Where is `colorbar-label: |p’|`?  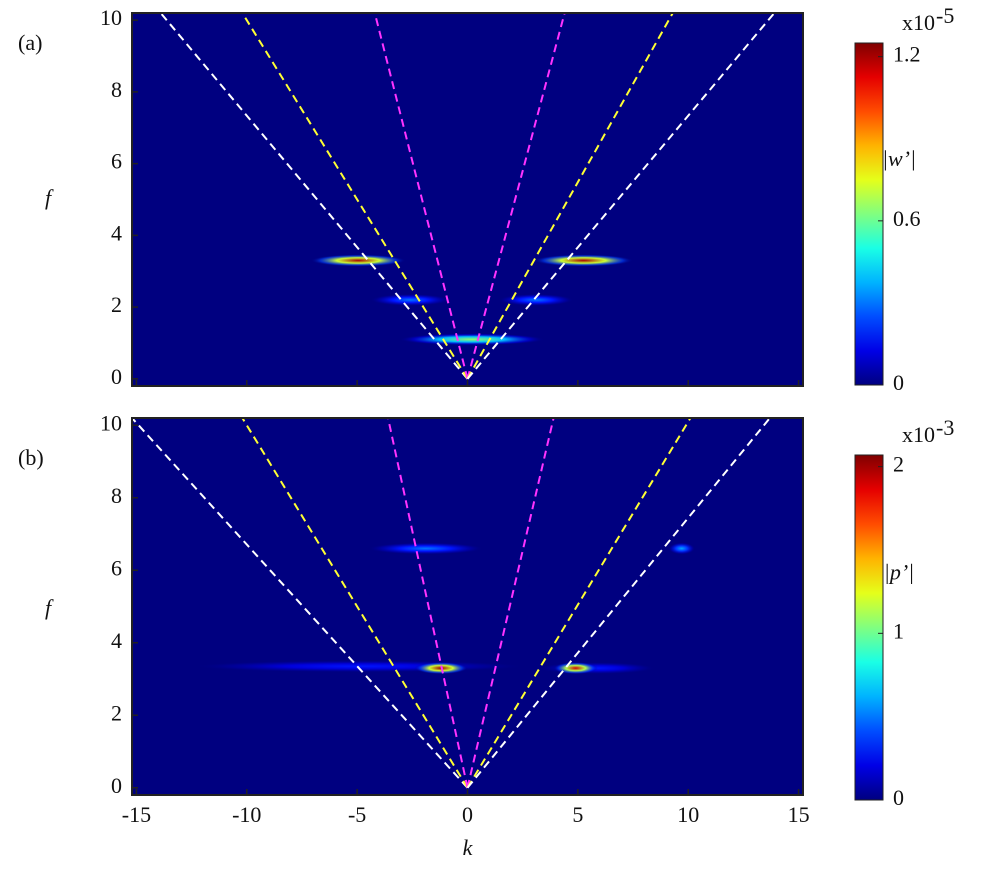
colorbar-label: |p’| is located at coordinates (899, 572).